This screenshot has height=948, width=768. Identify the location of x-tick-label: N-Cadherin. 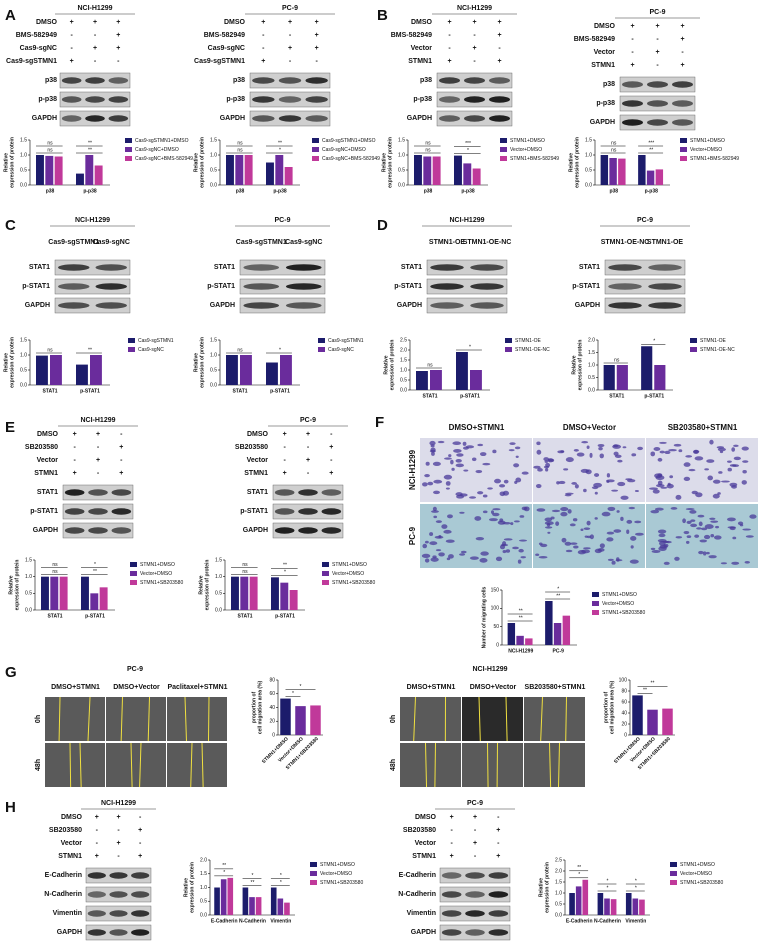
(252, 921).